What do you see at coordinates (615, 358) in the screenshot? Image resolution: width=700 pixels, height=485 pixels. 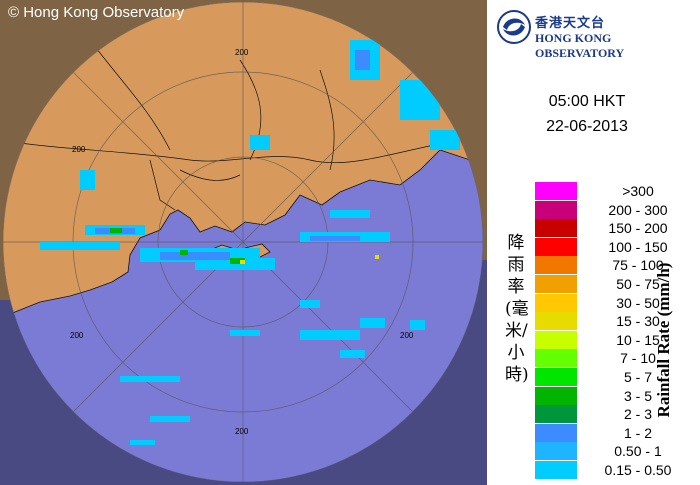 I see `legend-row: 7 - 10` at bounding box center [615, 358].